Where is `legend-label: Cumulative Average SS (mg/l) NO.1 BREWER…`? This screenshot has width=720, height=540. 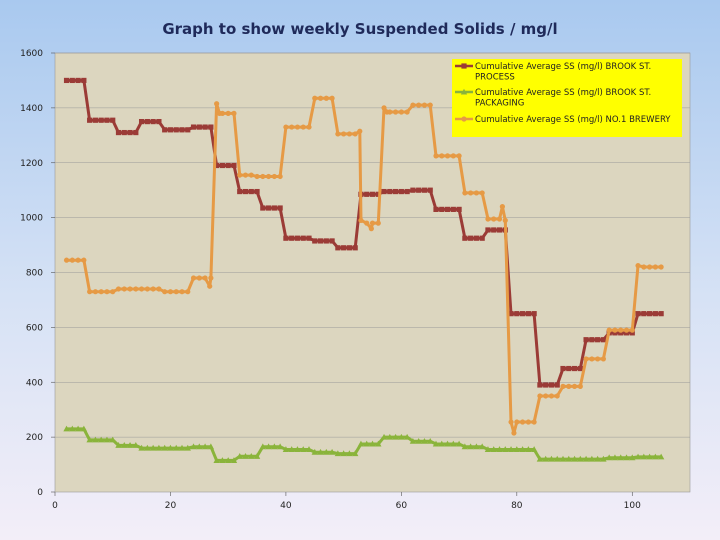
legend-label: Cumulative Average SS (mg/l) NO.1 BREWER… is located at coordinates (573, 120).